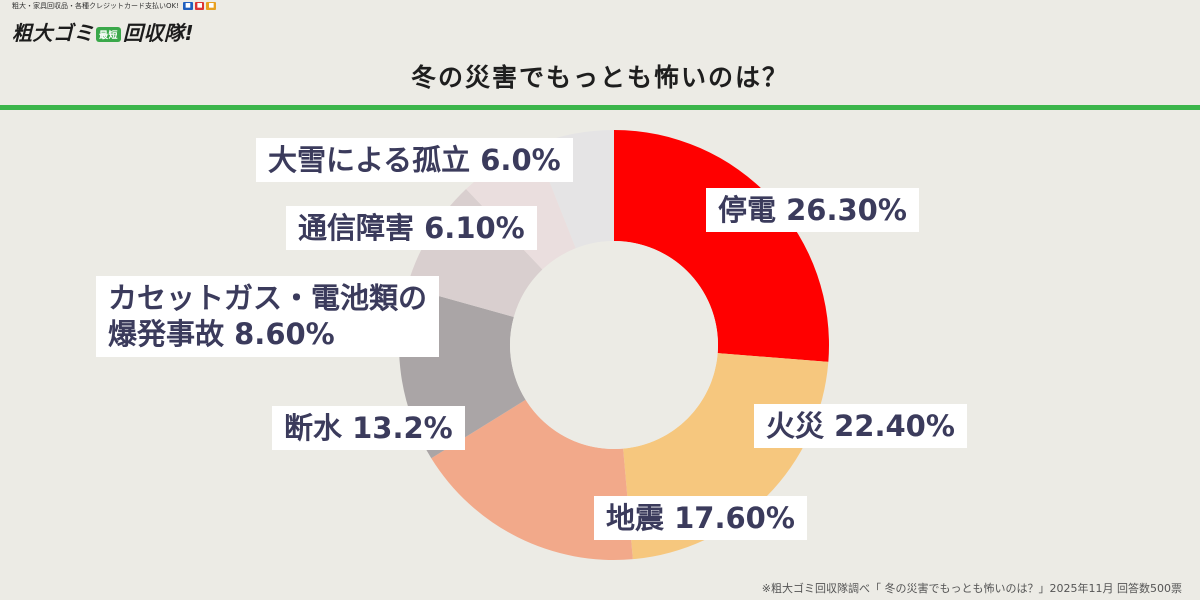  Describe the element at coordinates (700, 518) in the screenshot. I see `slice-label-地震: 地震 17.60%` at that location.